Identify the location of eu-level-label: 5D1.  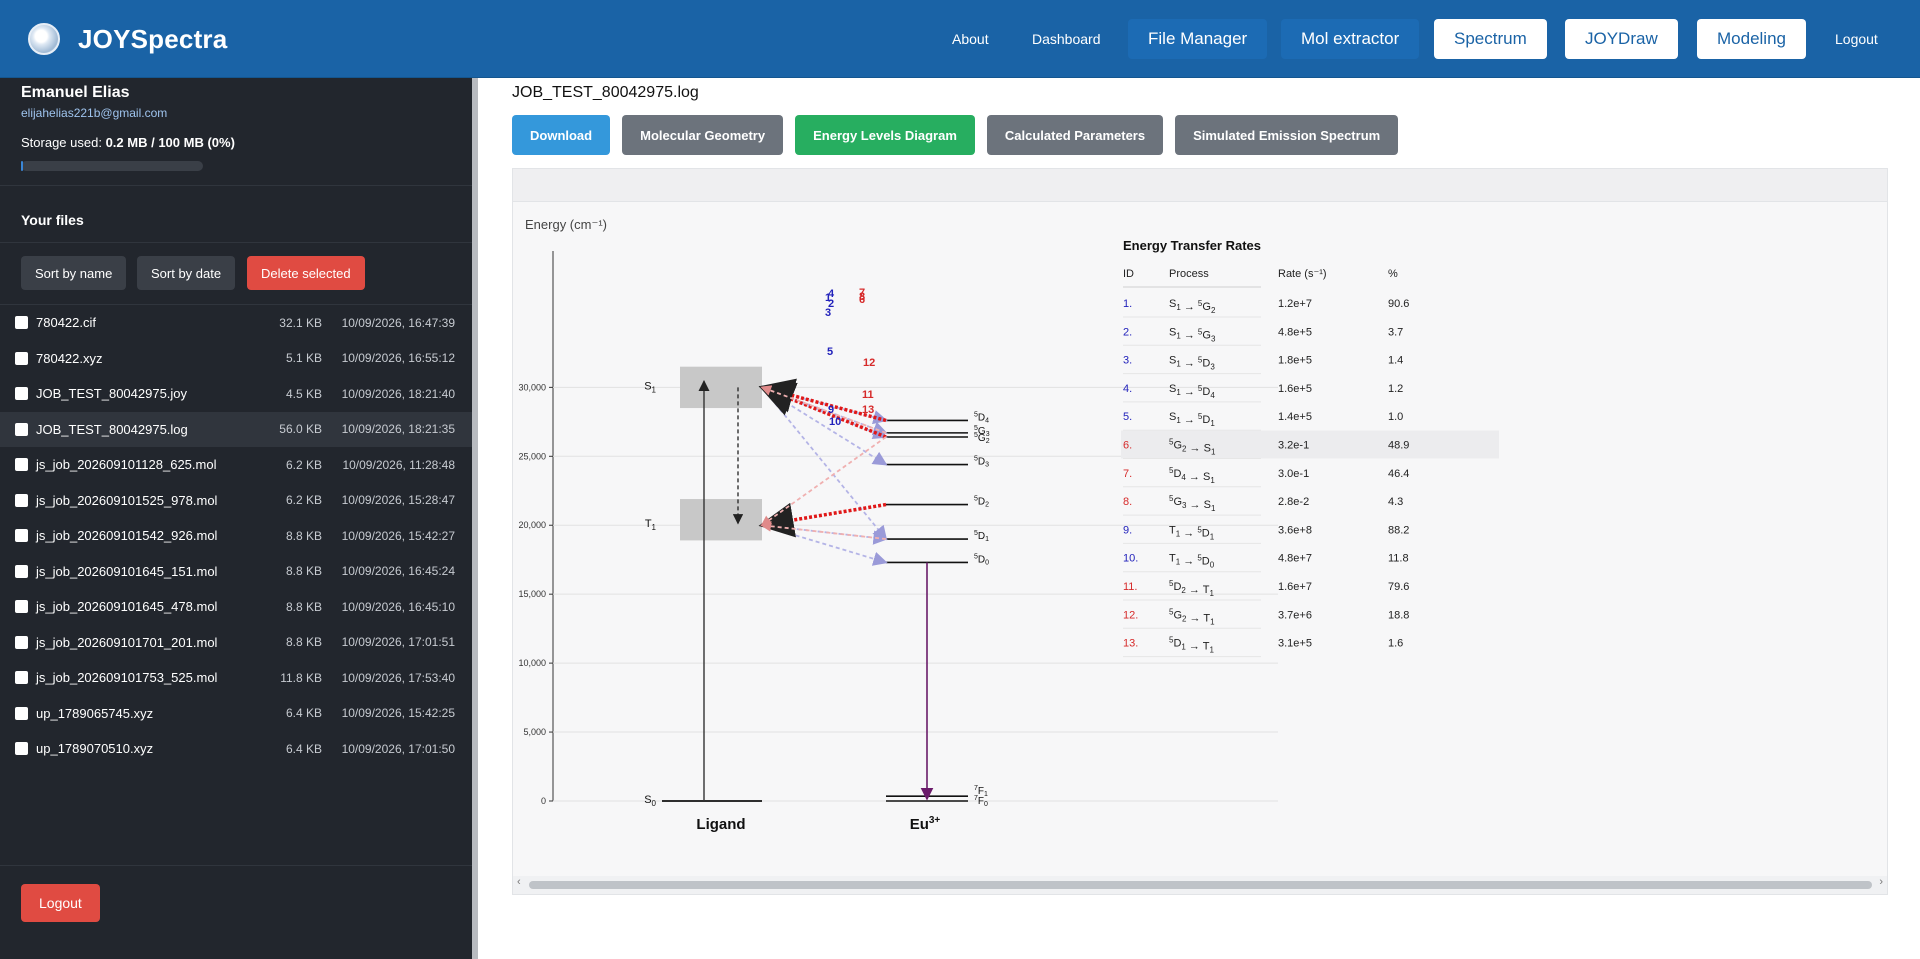
(981, 536).